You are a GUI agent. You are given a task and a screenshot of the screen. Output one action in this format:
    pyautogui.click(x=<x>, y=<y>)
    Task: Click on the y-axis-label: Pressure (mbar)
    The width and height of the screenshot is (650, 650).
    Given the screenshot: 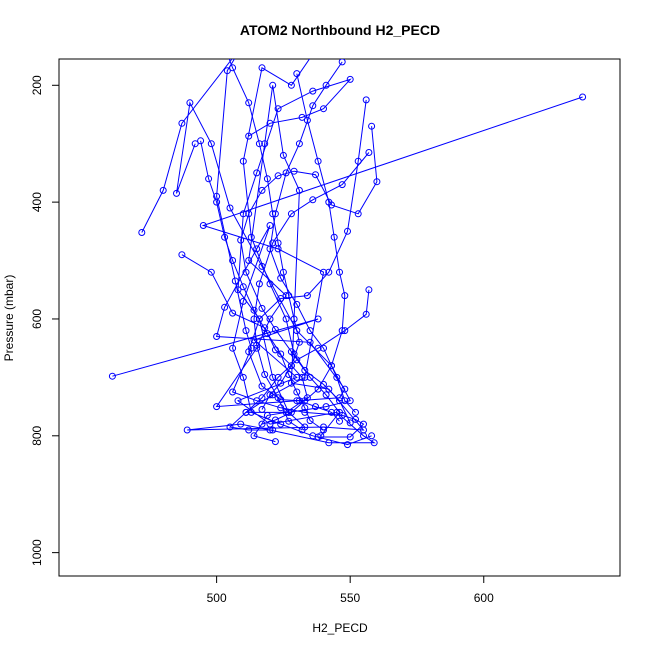 What is the action you would take?
    pyautogui.click(x=9, y=318)
    